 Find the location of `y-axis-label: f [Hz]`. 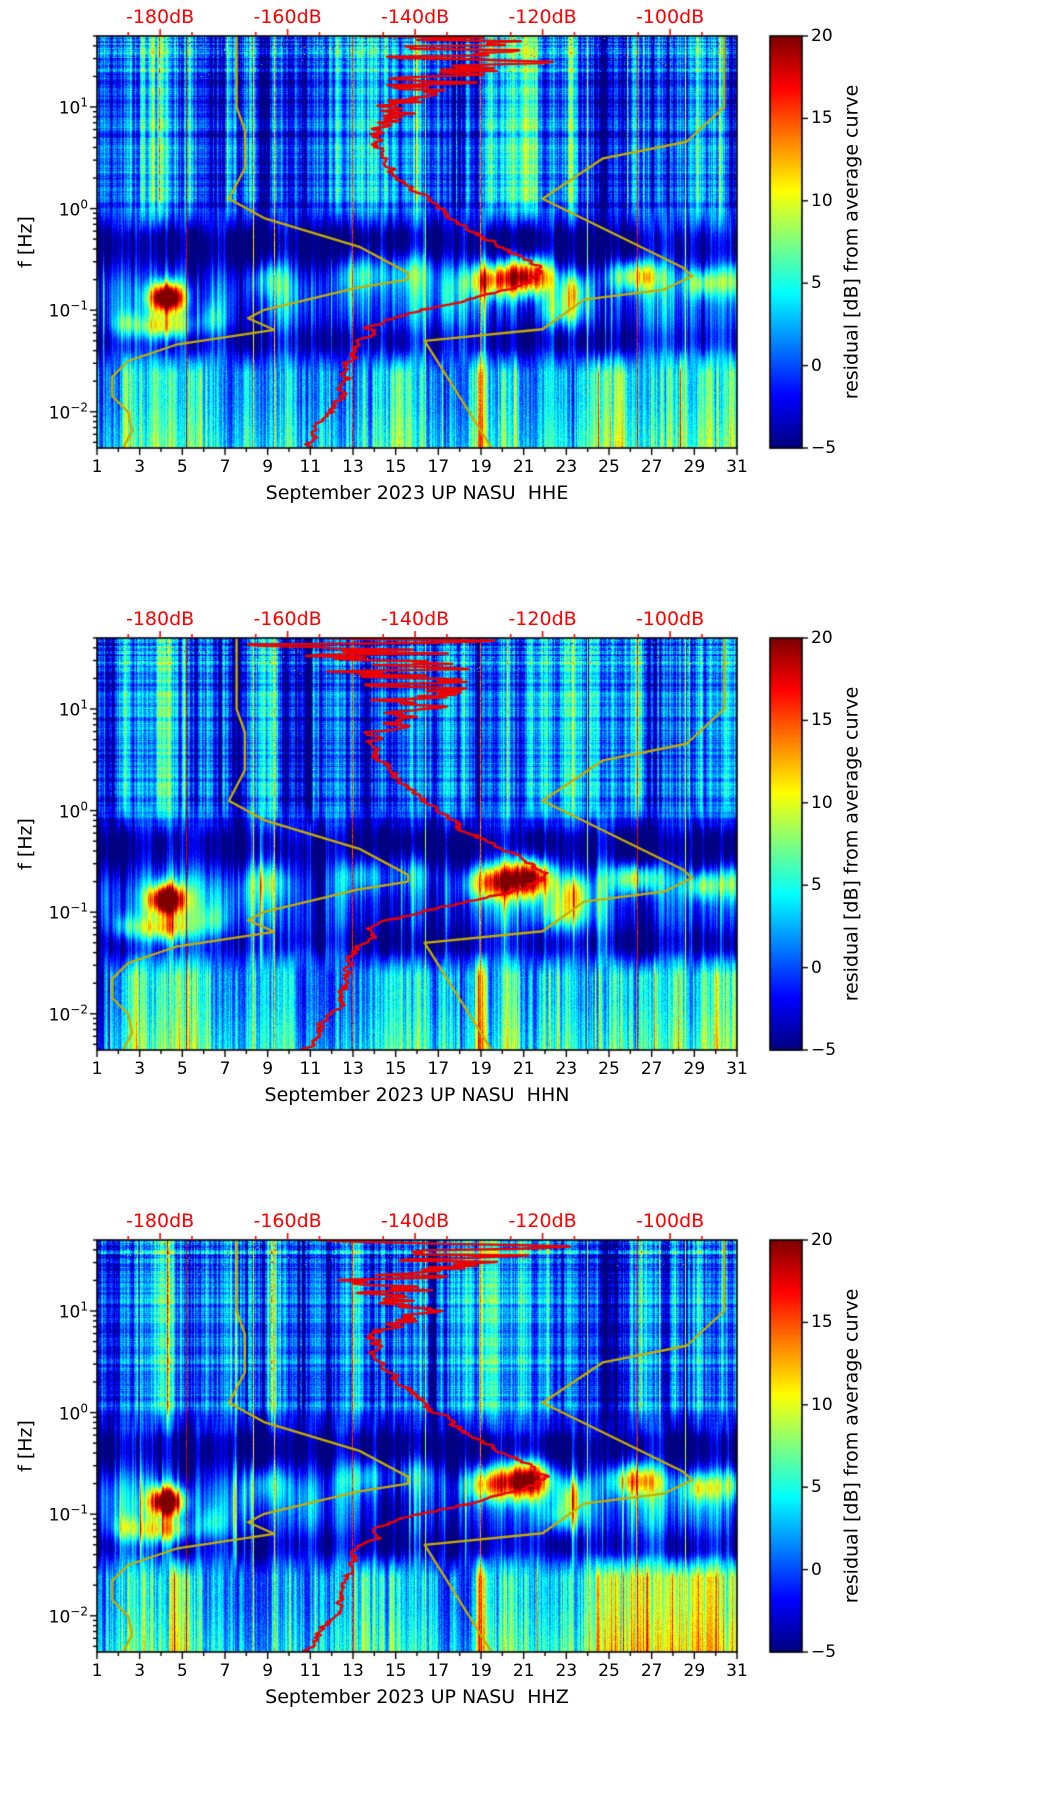

y-axis-label: f [Hz] is located at coordinates (25, 844).